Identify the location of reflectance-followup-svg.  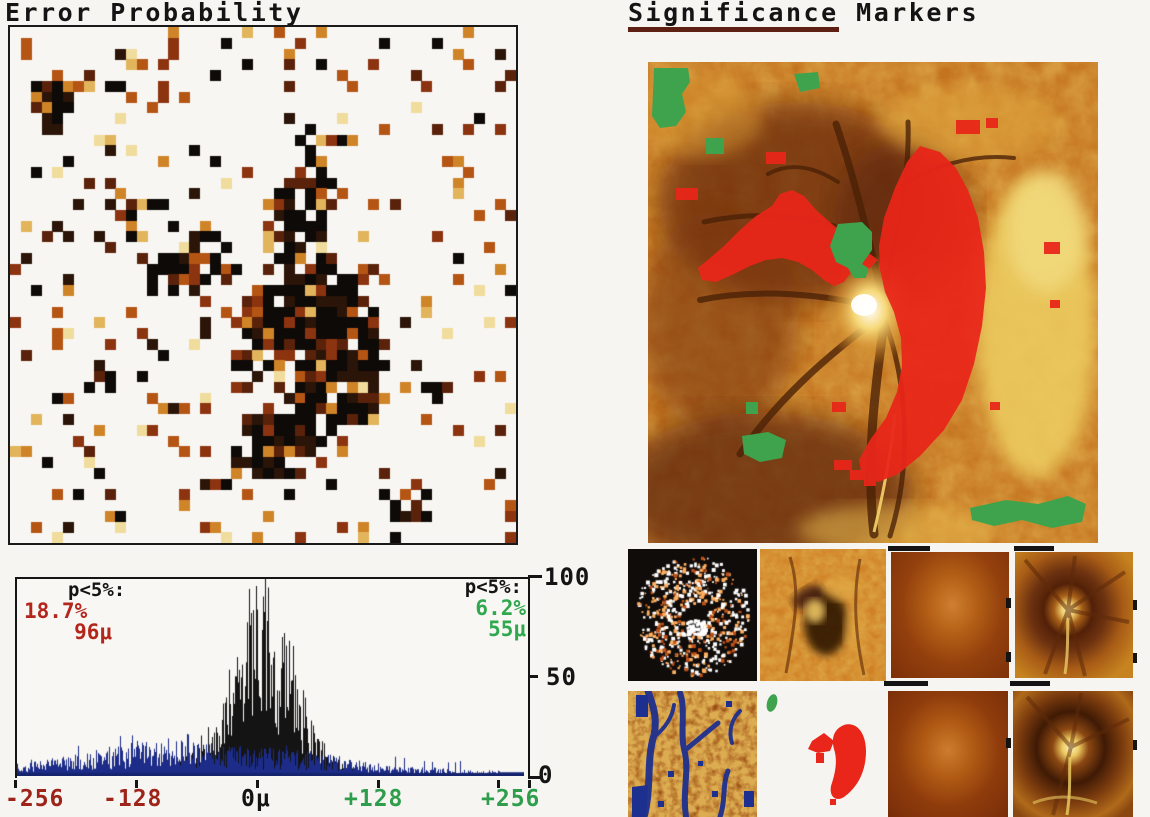
(1073, 754).